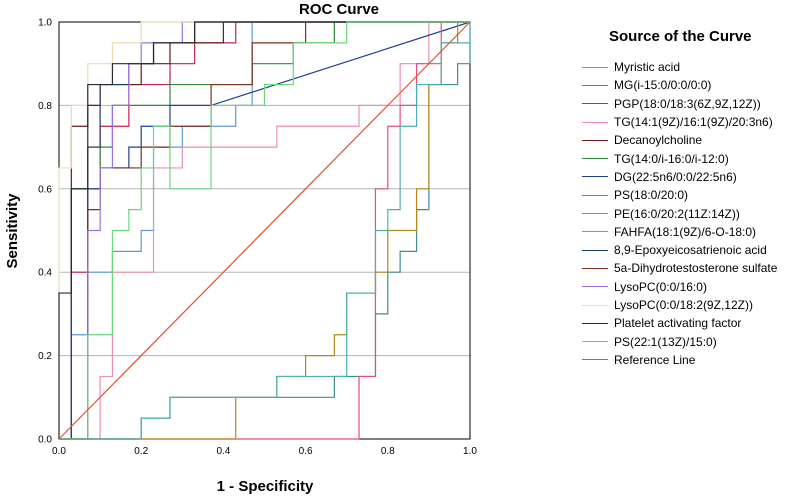 This screenshot has width=809, height=498. I want to click on legend-item: Platelet activating factor, so click(695, 323).